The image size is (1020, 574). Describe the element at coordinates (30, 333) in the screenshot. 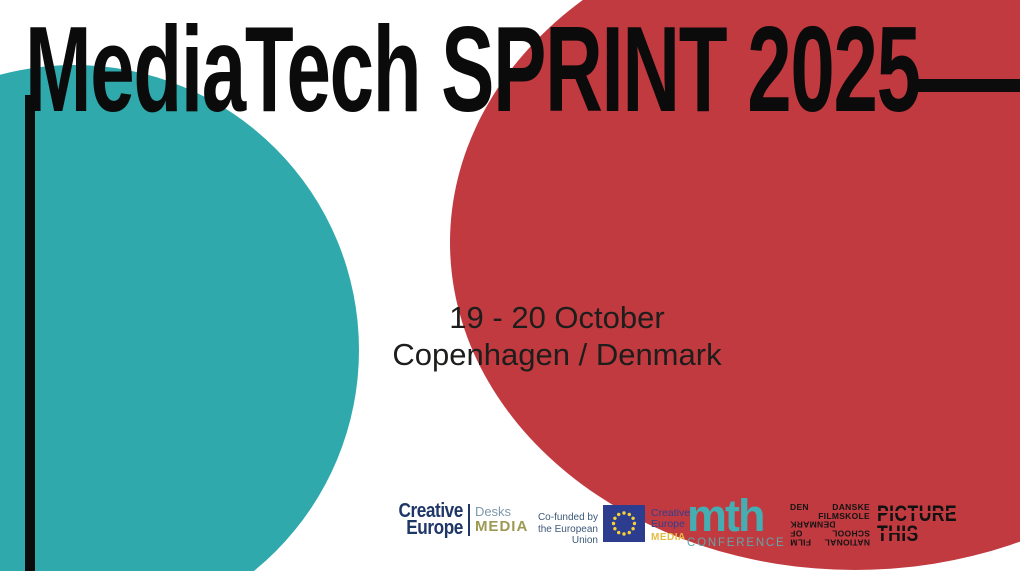

I see `left-vertical-bar` at that location.